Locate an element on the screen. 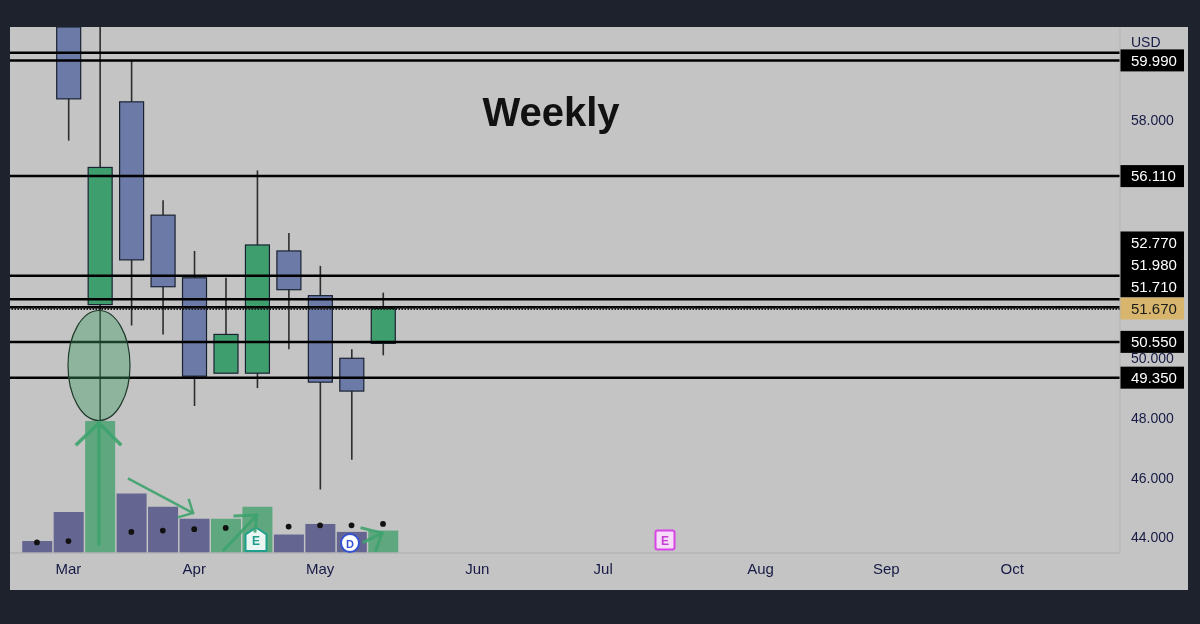  y-axis-title: USD is located at coordinates (1146, 42).